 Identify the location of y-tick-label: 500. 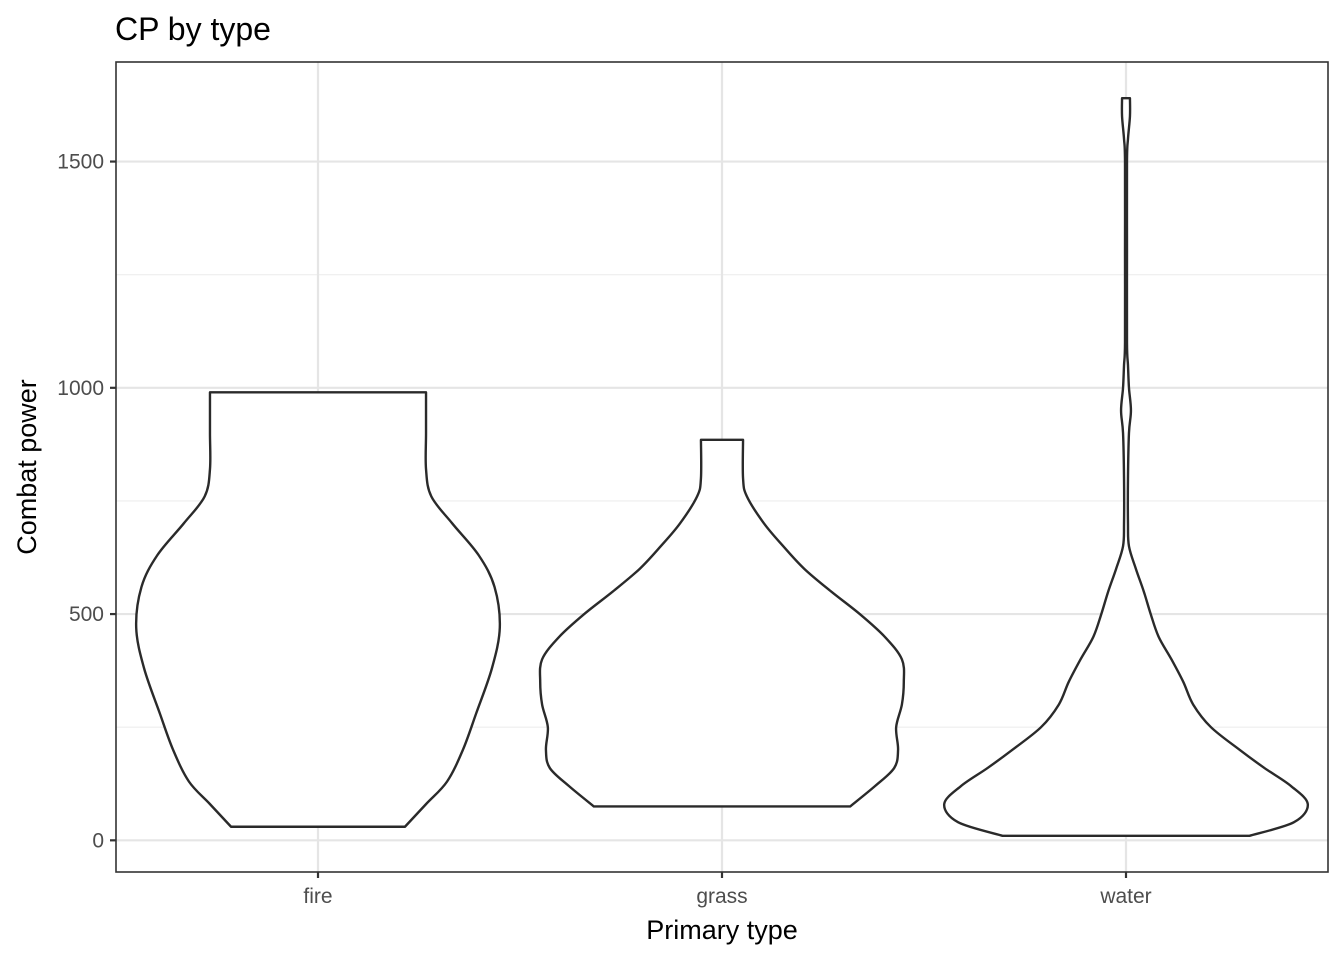
(86, 614).